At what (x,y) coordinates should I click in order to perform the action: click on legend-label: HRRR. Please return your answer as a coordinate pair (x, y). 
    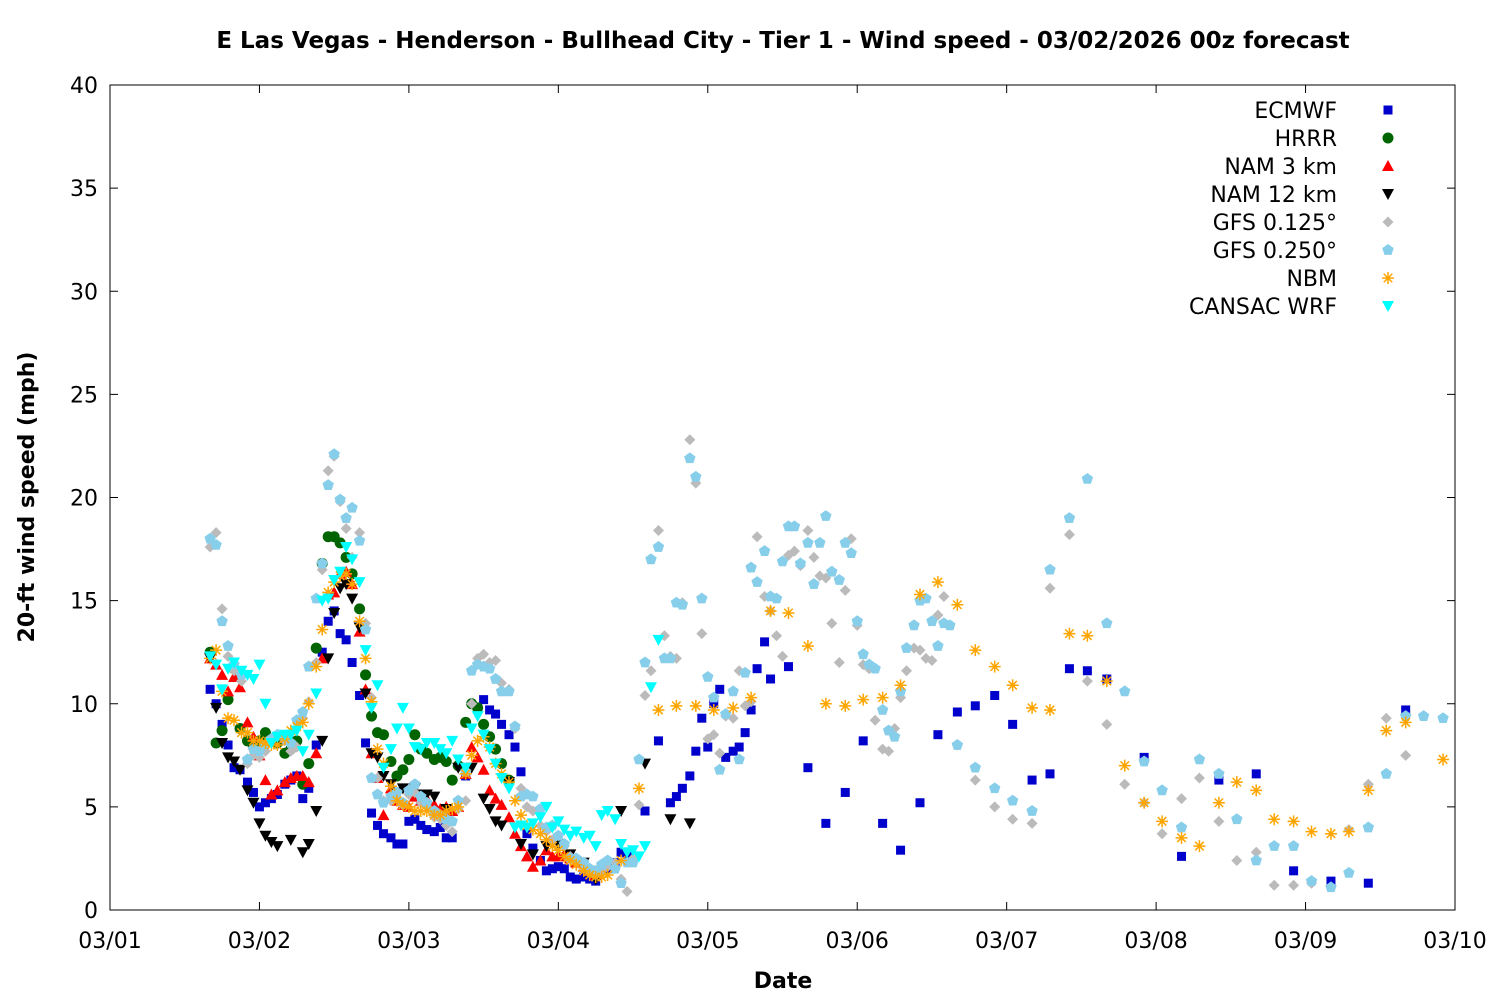
    Looking at the image, I should click on (1306, 139).